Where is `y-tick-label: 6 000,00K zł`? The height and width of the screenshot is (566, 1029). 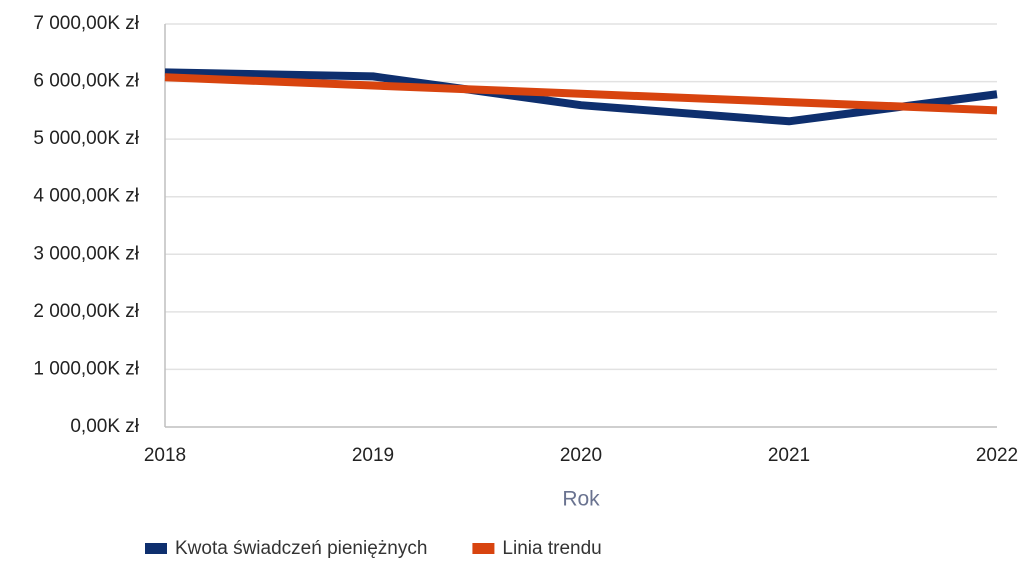
y-tick-label: 6 000,00K zł is located at coordinates (86, 81).